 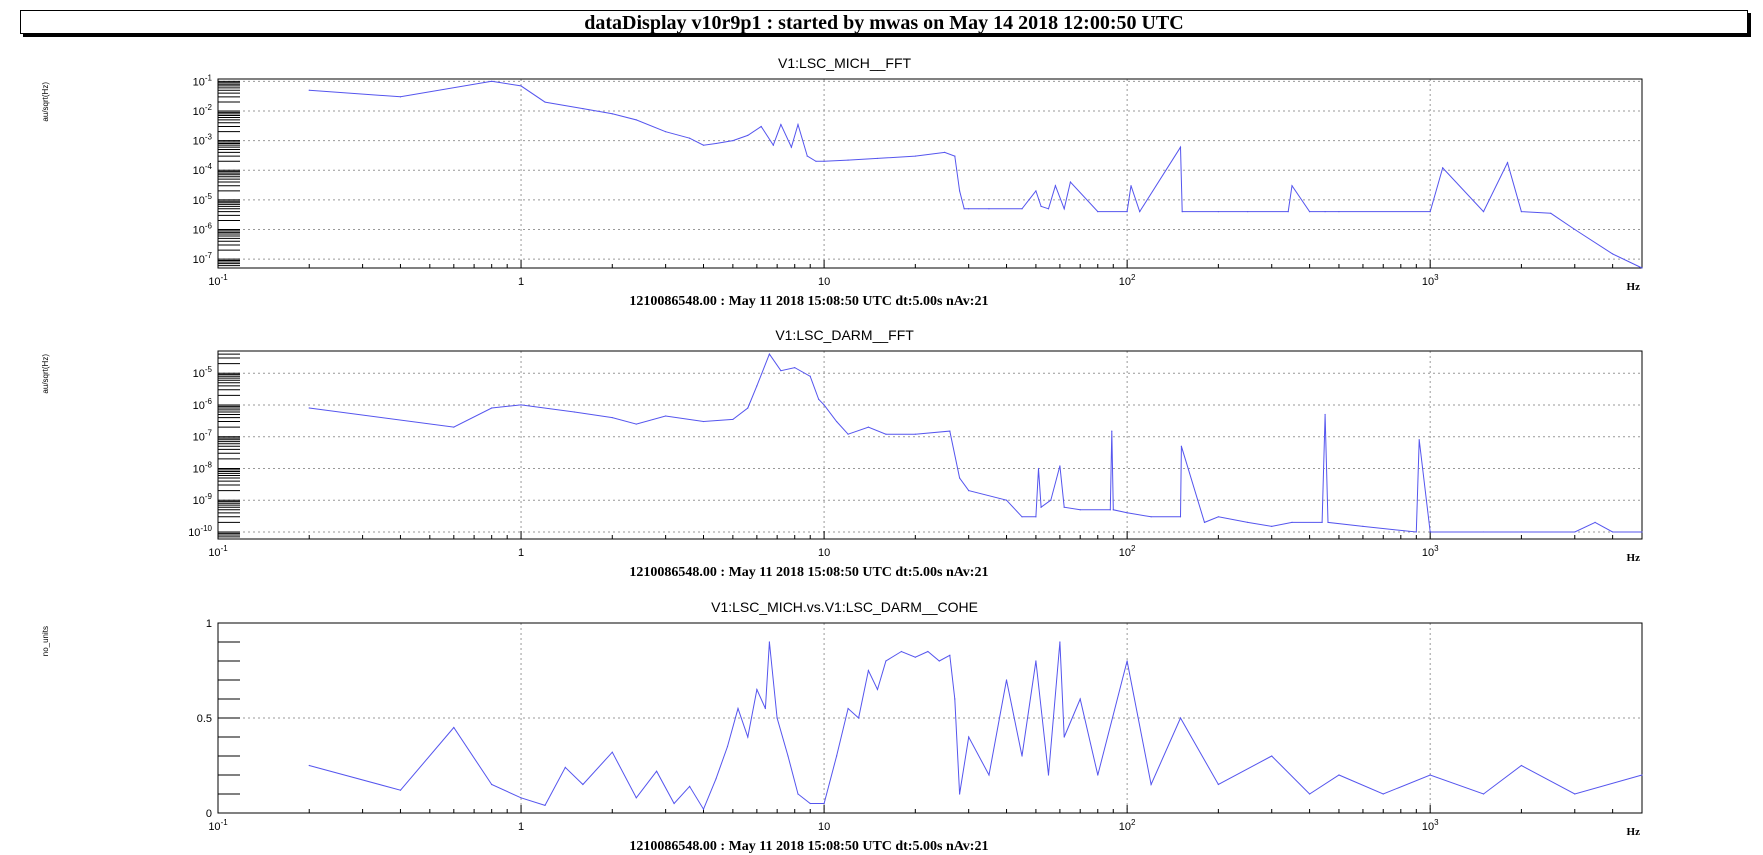 What do you see at coordinates (203, 228) in the screenshot?
I see `y-tick-label: 10⁻⁶` at bounding box center [203, 228].